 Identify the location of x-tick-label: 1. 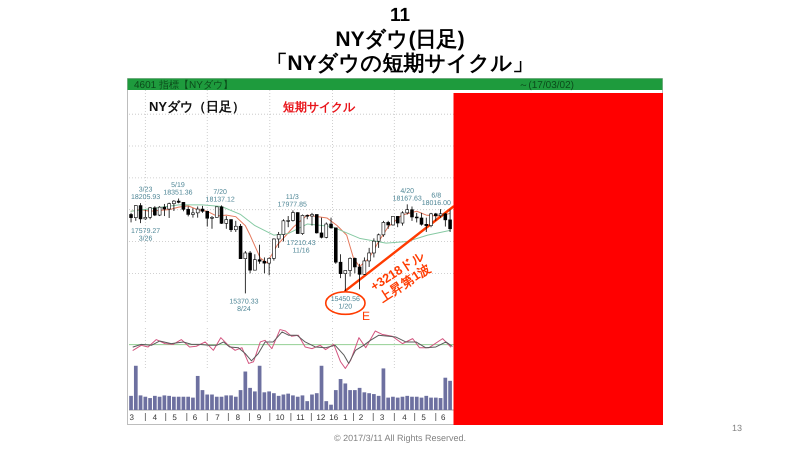
(345, 417).